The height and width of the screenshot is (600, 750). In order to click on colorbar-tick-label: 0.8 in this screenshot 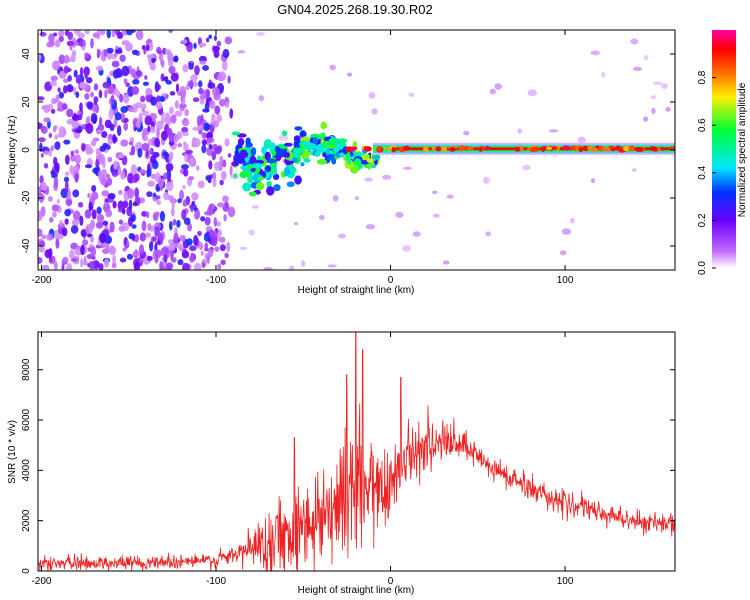, I will do `click(702, 77)`.